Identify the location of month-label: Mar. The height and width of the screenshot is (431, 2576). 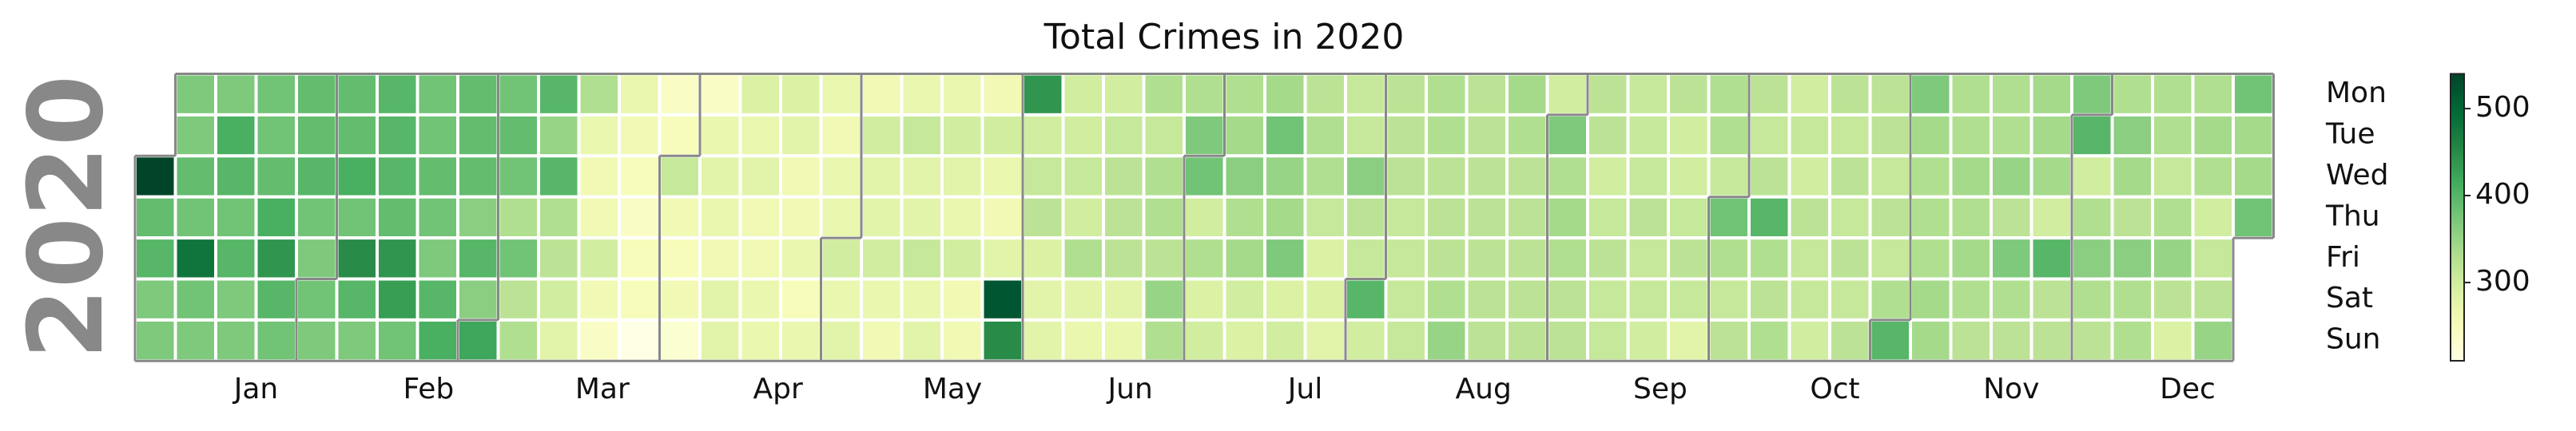
(602, 389).